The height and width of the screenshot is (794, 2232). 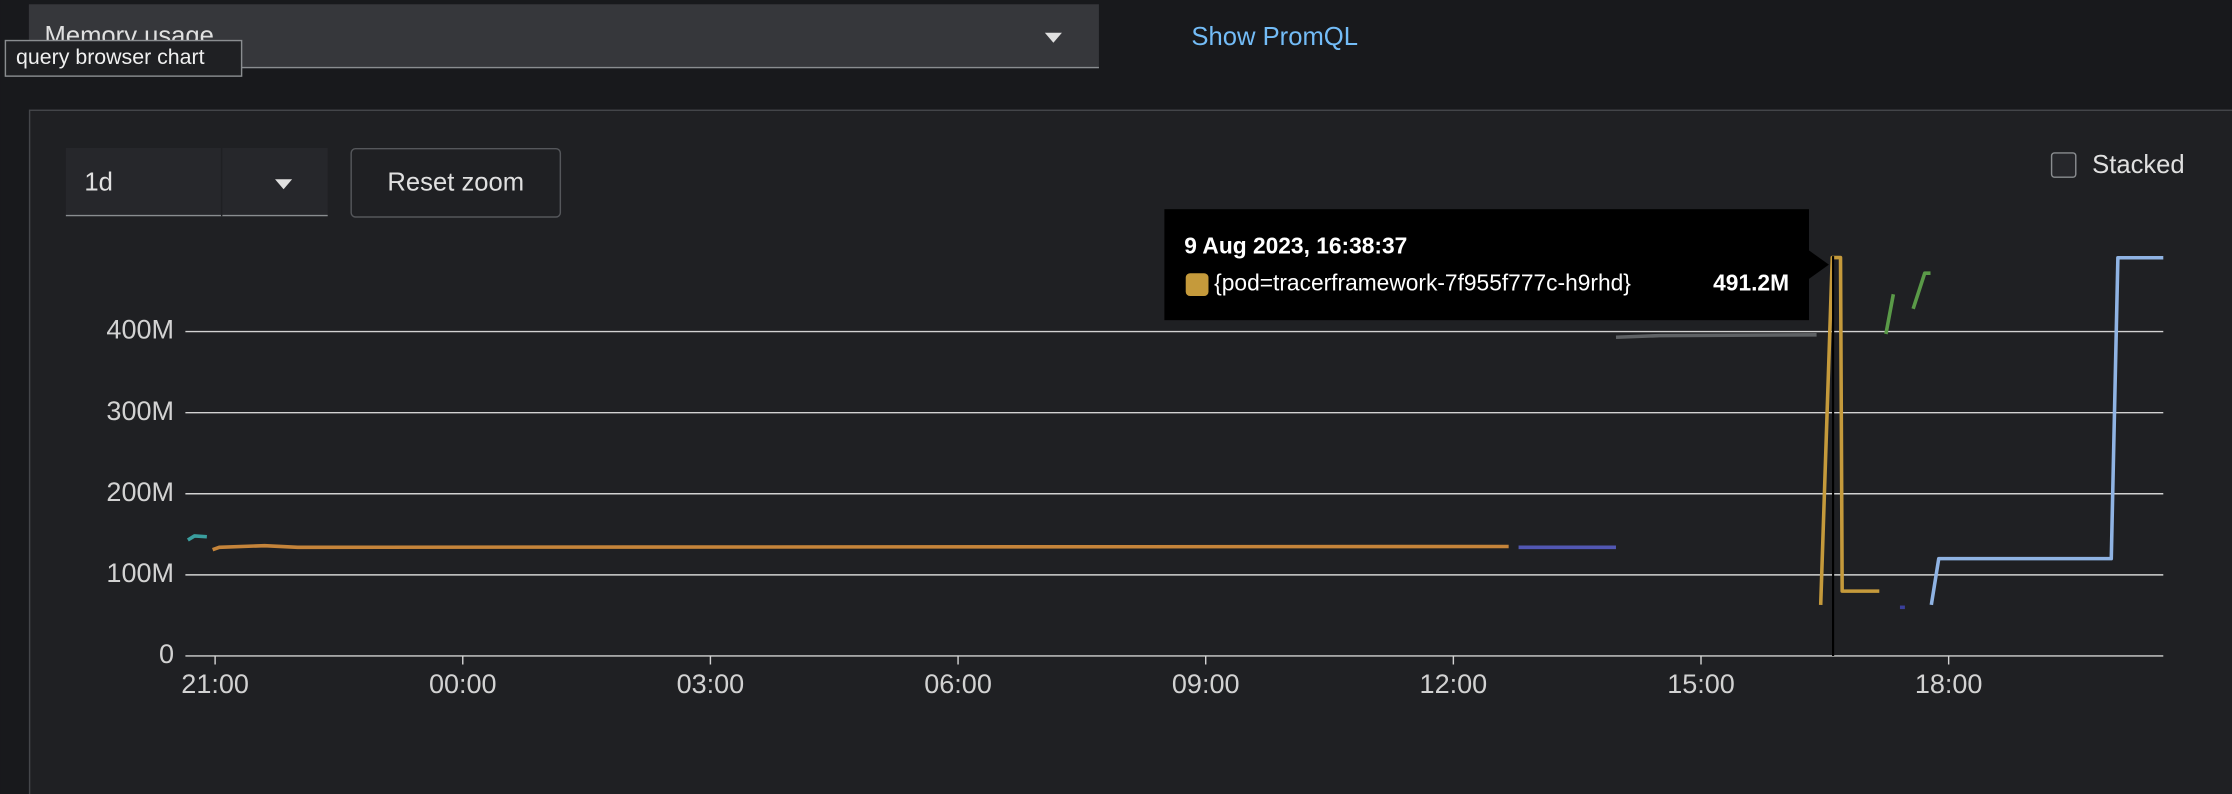 What do you see at coordinates (1274, 37) in the screenshot?
I see `show-promql-link: Show PromQL` at bounding box center [1274, 37].